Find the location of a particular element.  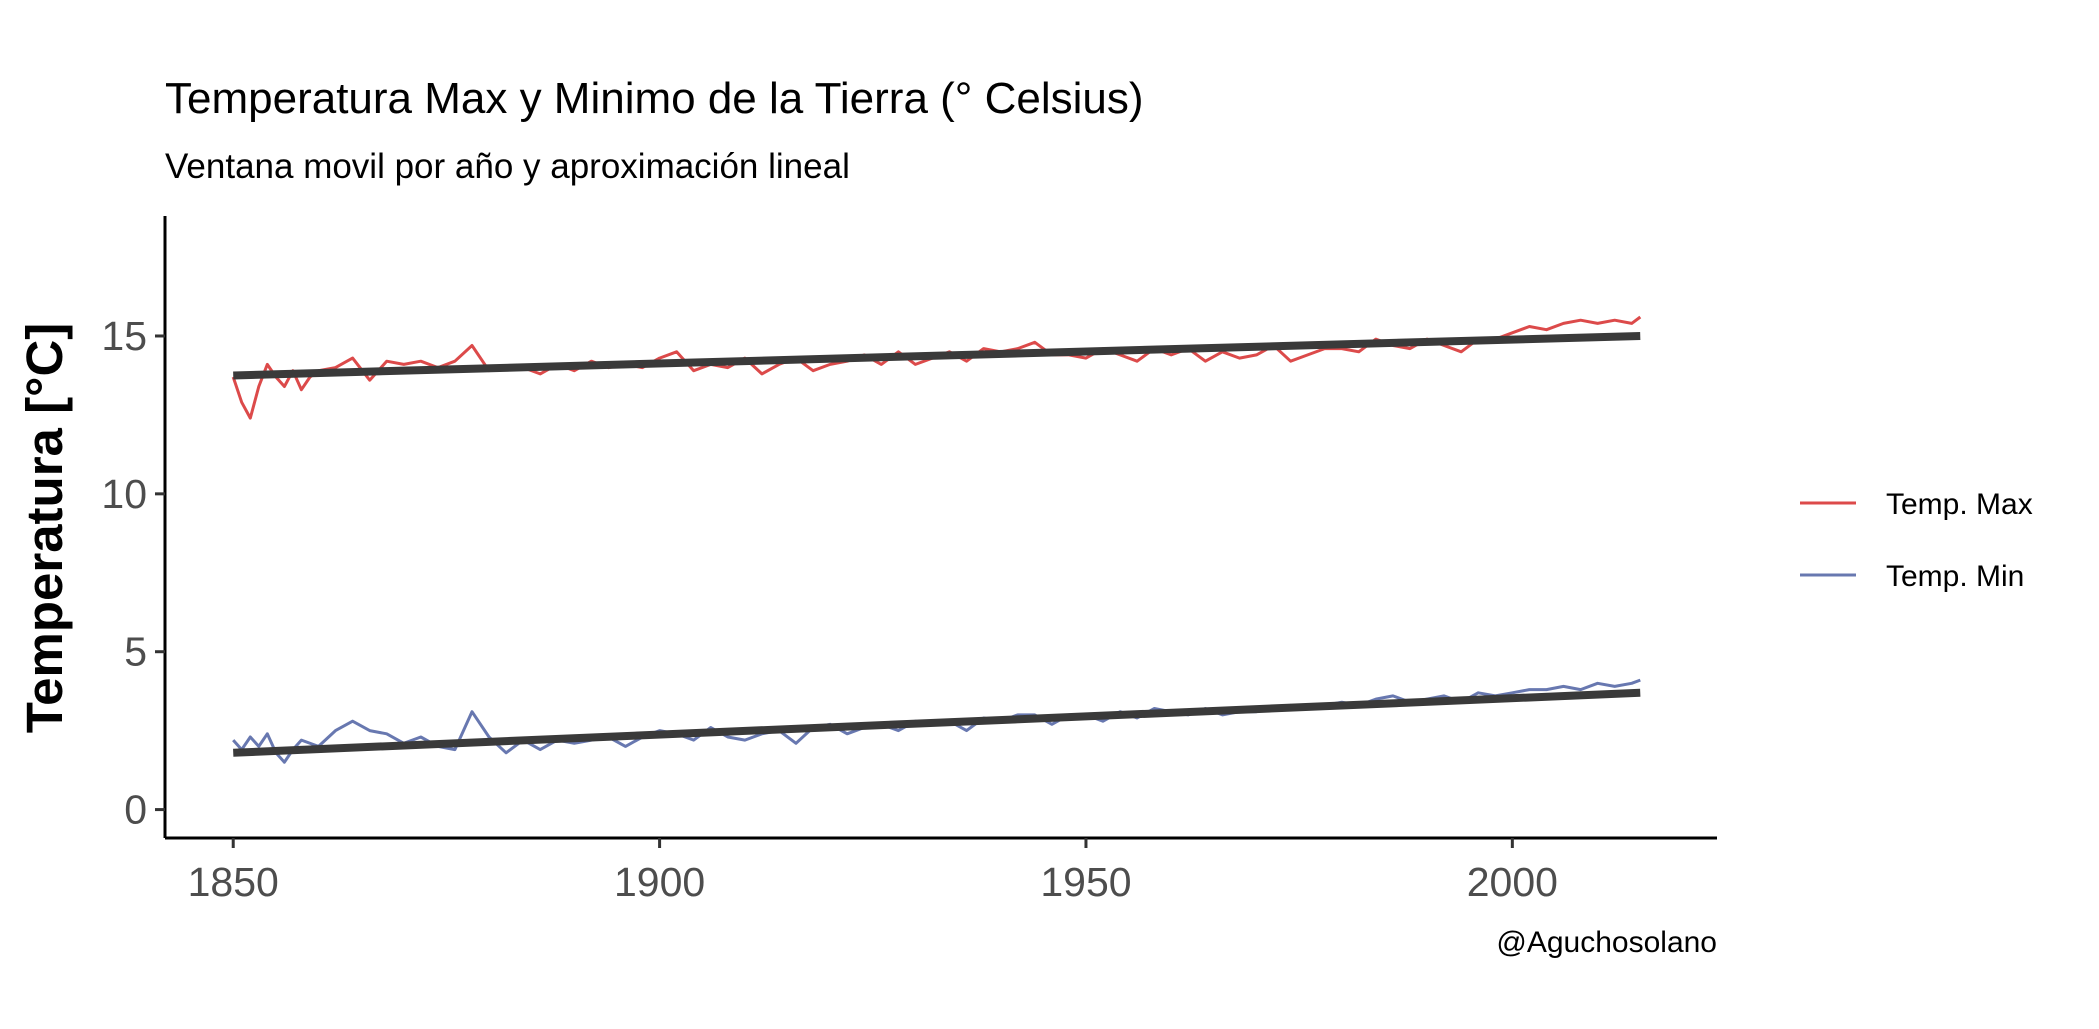

legend-label: Temp. Min is located at coordinates (1955, 576).